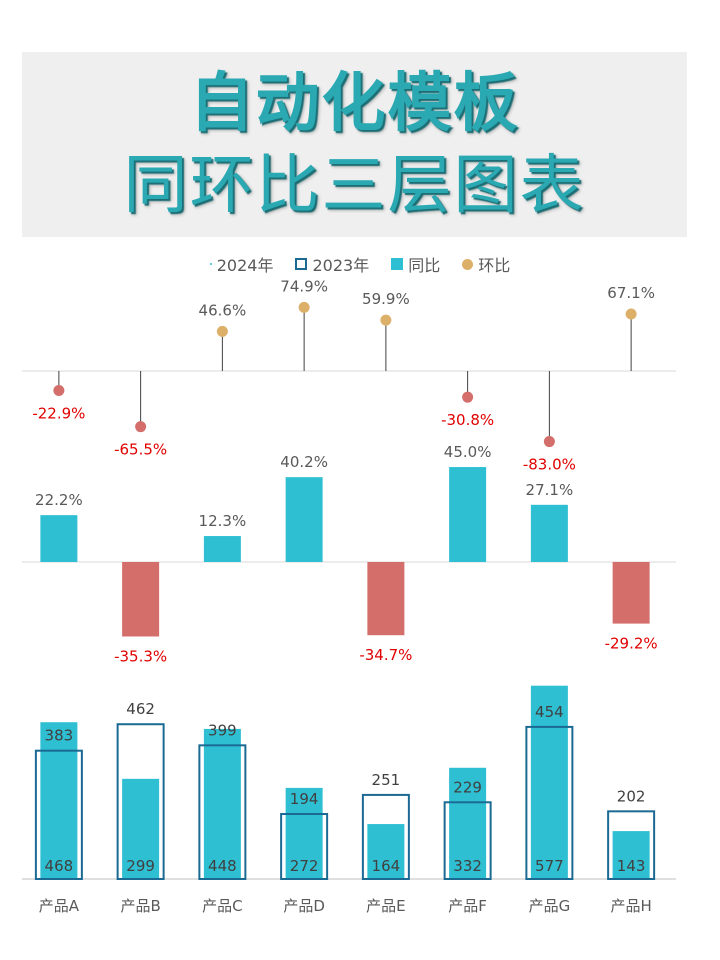 The height and width of the screenshot is (960, 720). What do you see at coordinates (341, 265) in the screenshot?
I see `legend-label-2023: 2023年` at bounding box center [341, 265].